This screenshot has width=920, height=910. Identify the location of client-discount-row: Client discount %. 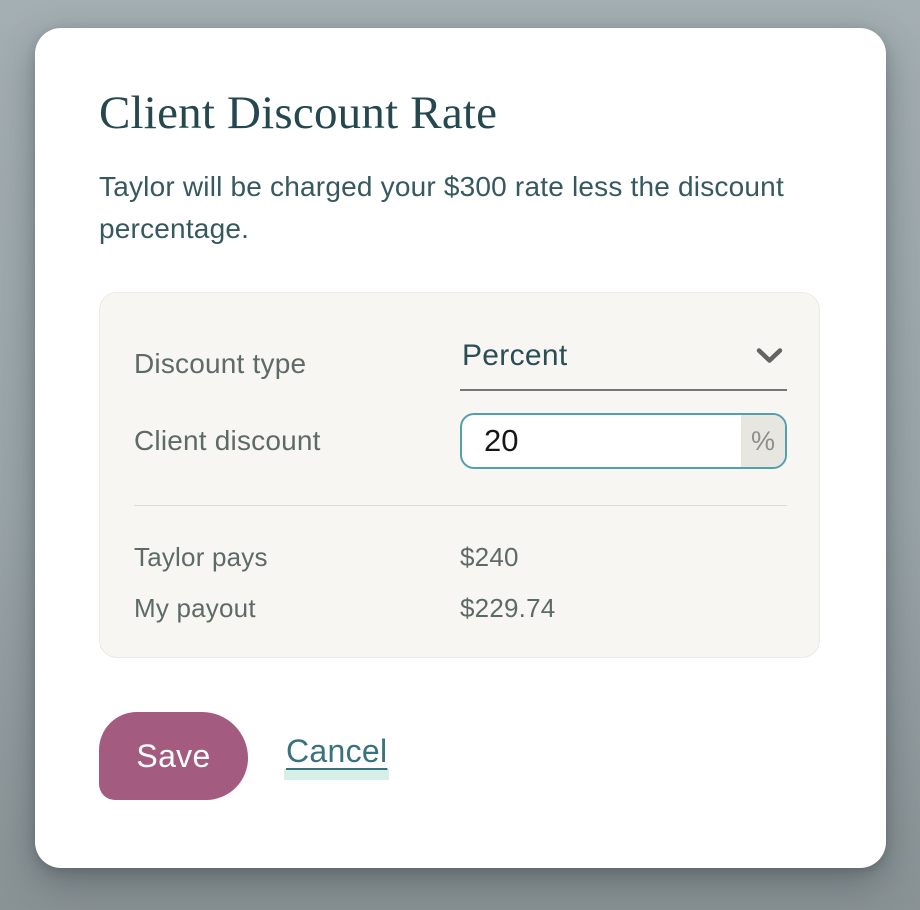
(460, 441).